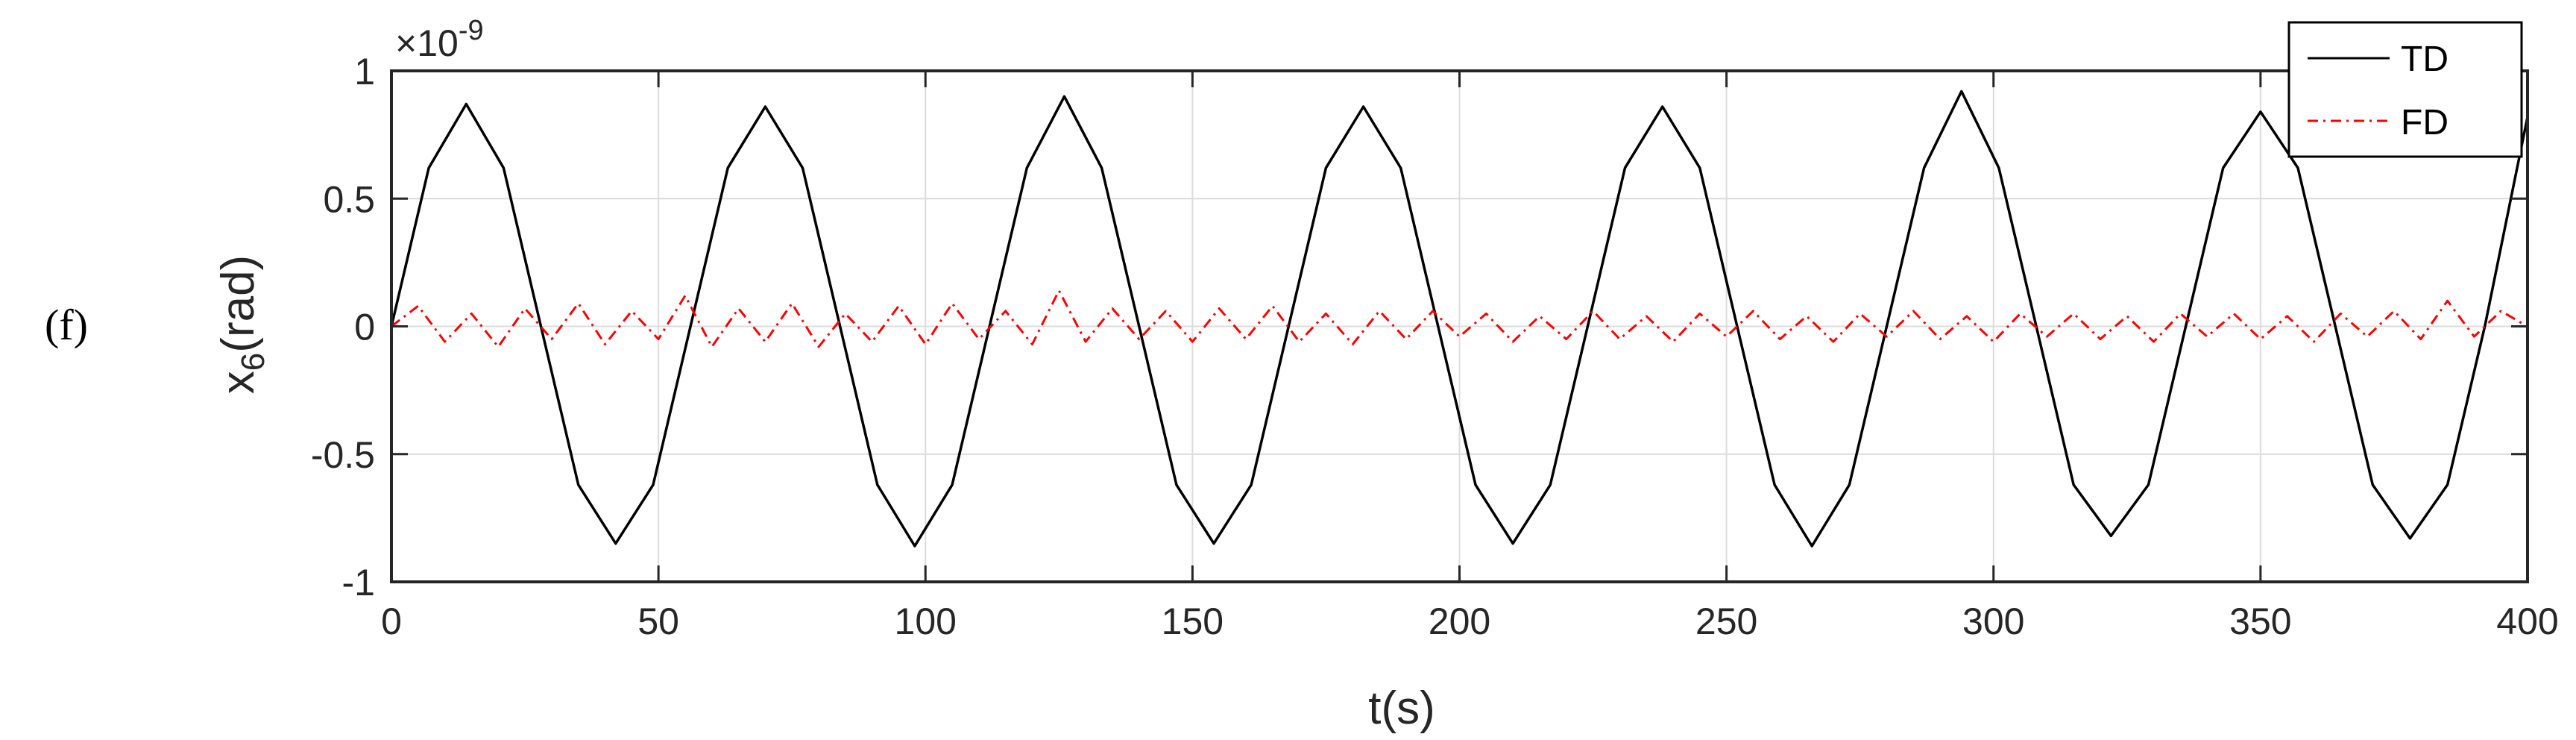 The image size is (2576, 740). I want to click on x-tick-label: 300, so click(1993, 621).